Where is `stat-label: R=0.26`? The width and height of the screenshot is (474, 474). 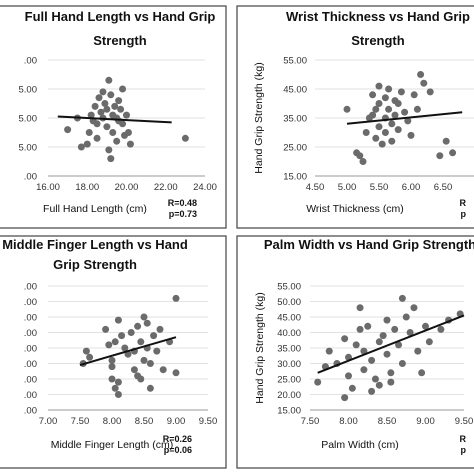 stat-label: R=0.26 is located at coordinates (177, 439).